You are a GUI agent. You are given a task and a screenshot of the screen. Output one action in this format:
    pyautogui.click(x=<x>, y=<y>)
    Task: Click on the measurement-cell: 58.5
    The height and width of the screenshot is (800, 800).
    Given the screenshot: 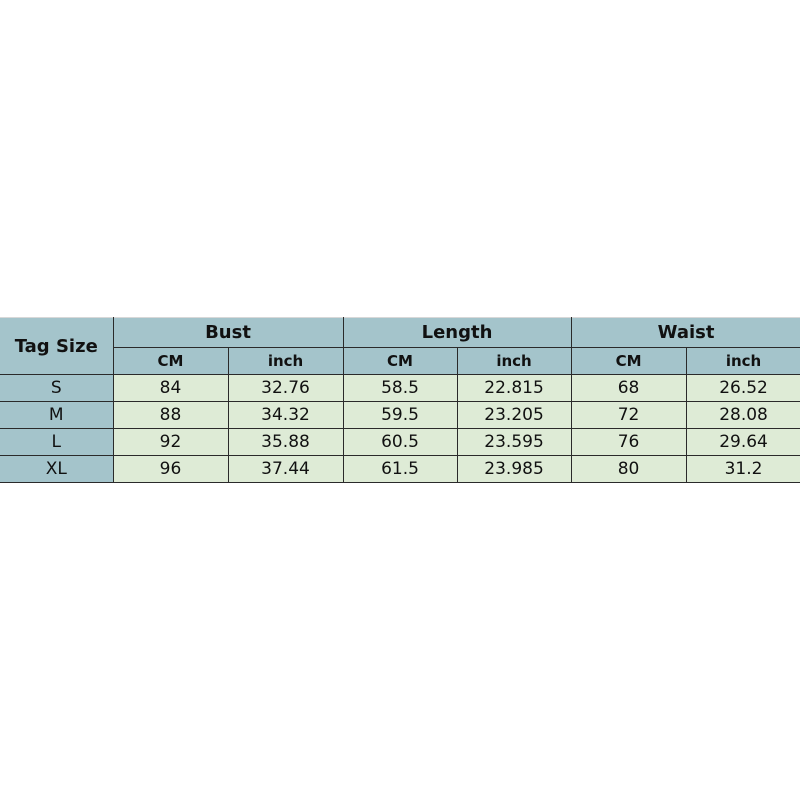 What is the action you would take?
    pyautogui.click(x=400, y=388)
    